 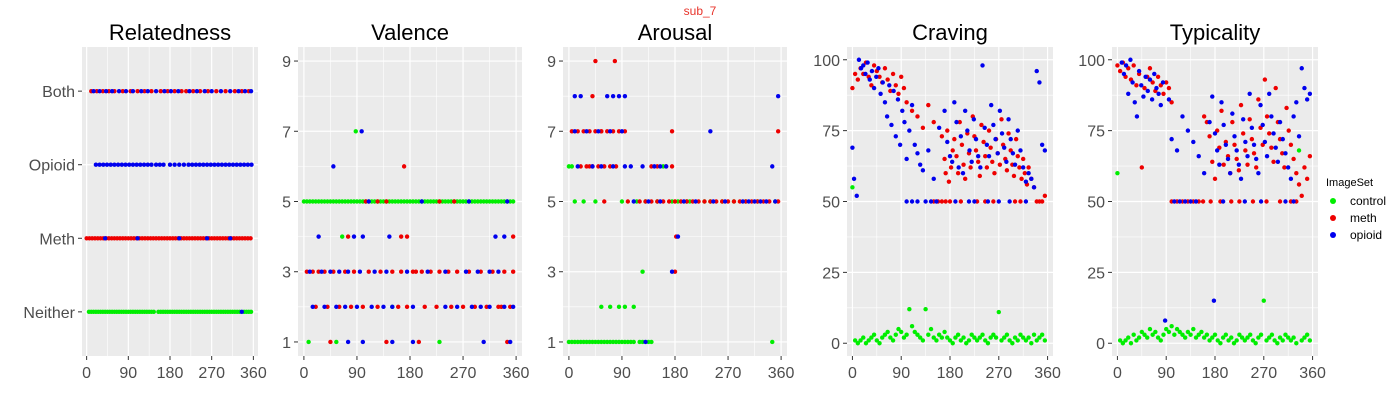 I want to click on relatedness-points, so click(x=169, y=201).